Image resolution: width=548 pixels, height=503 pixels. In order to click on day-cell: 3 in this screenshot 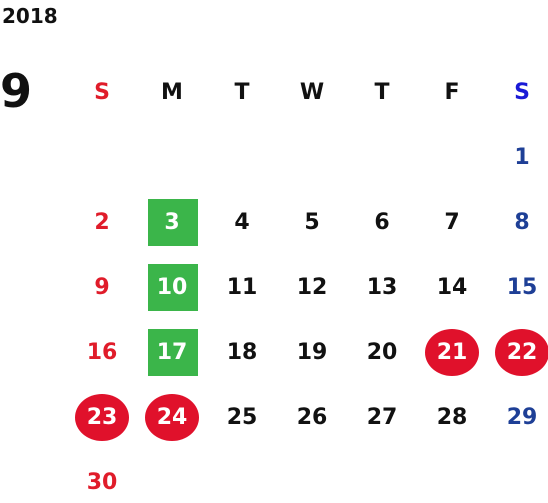, I will do `click(172, 222)`.